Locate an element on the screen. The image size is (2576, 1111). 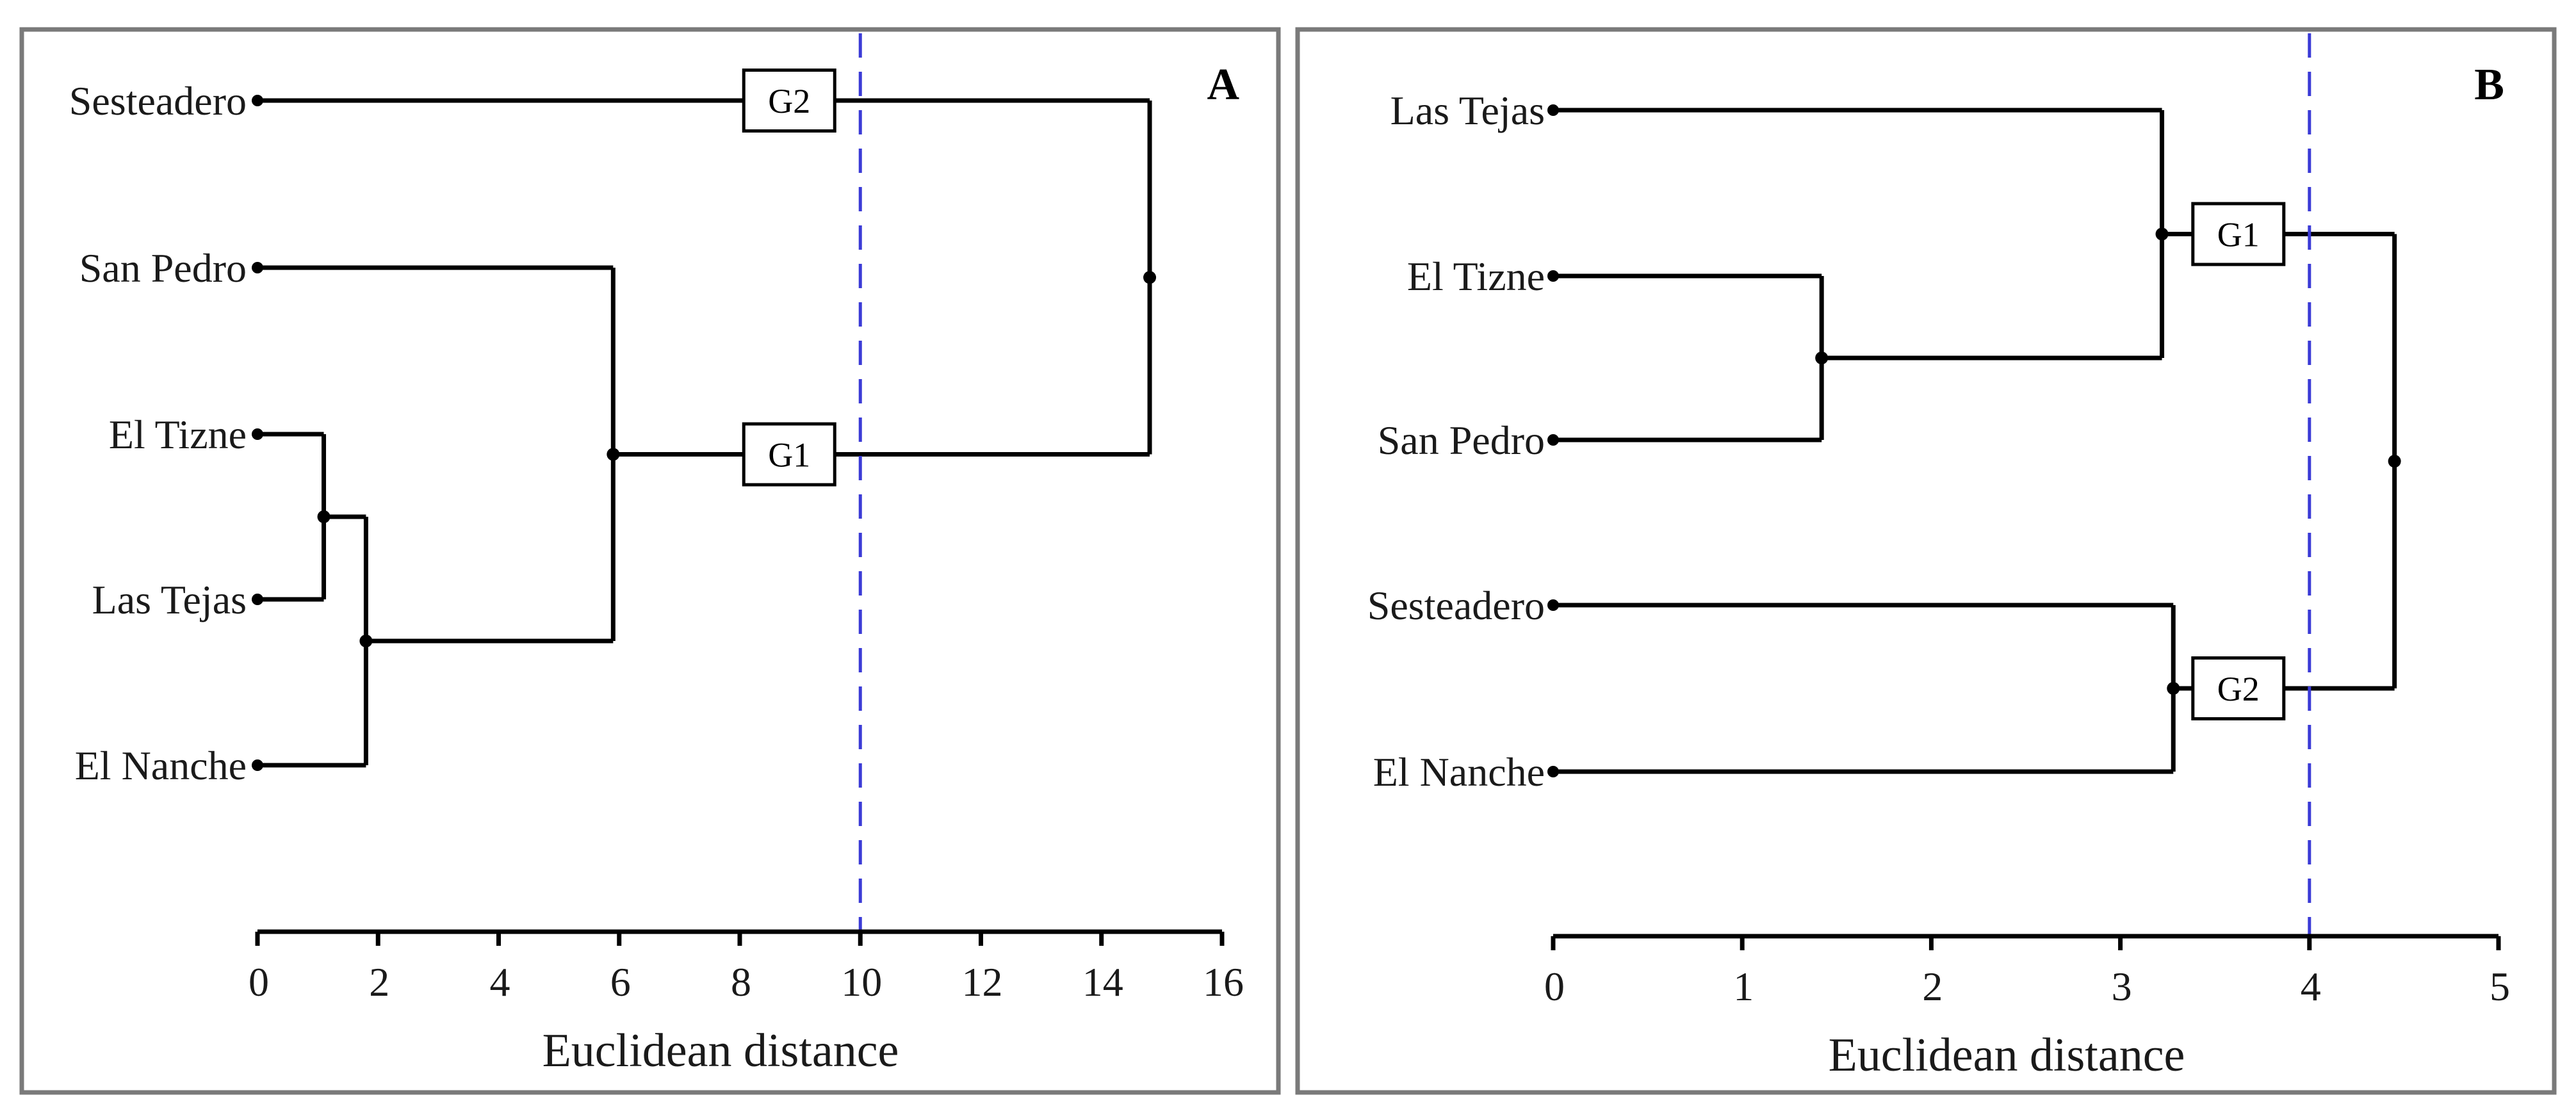
x-tick-label: 3 is located at coordinates (2122, 987).